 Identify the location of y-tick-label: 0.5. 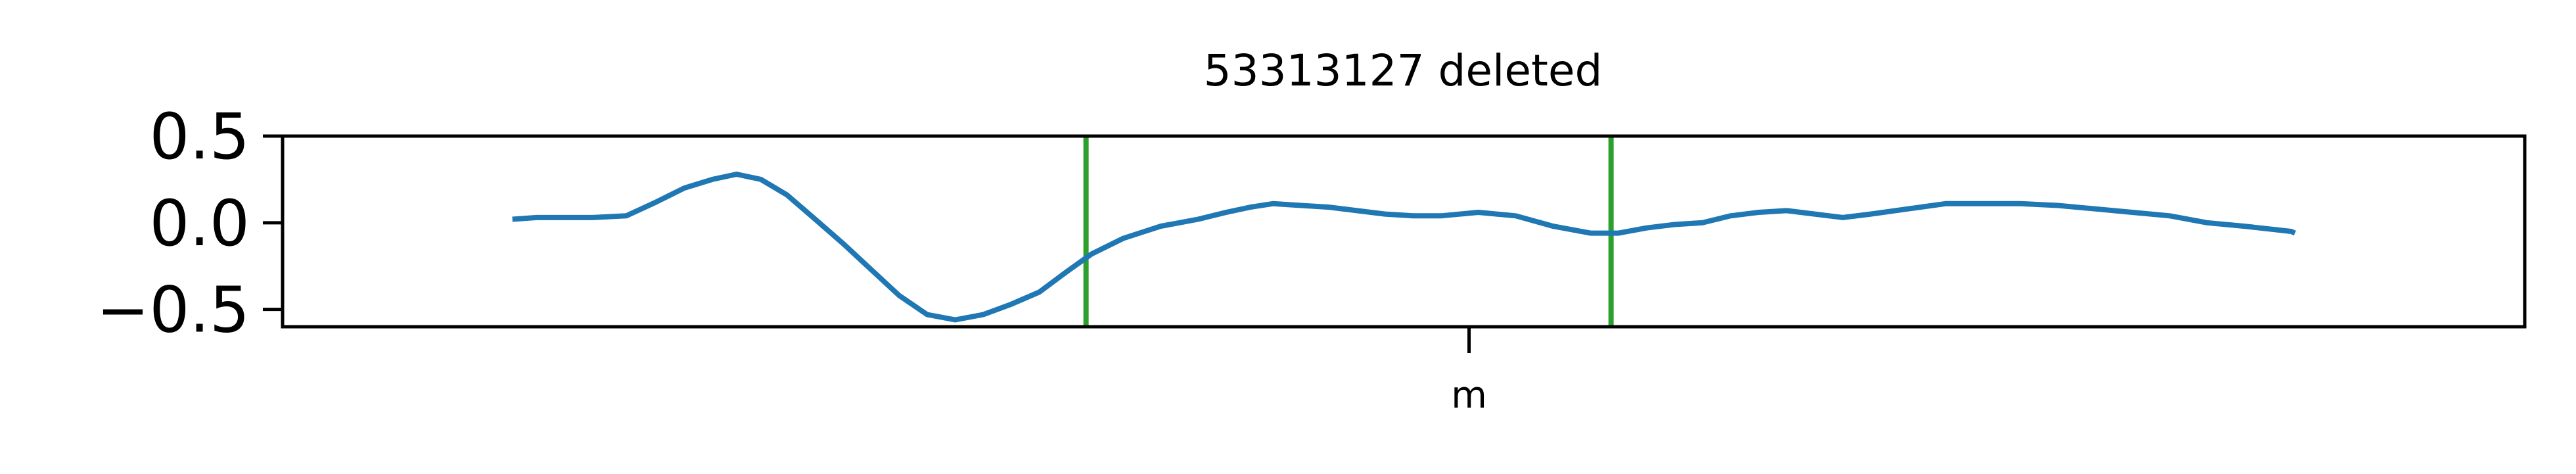
(199, 137).